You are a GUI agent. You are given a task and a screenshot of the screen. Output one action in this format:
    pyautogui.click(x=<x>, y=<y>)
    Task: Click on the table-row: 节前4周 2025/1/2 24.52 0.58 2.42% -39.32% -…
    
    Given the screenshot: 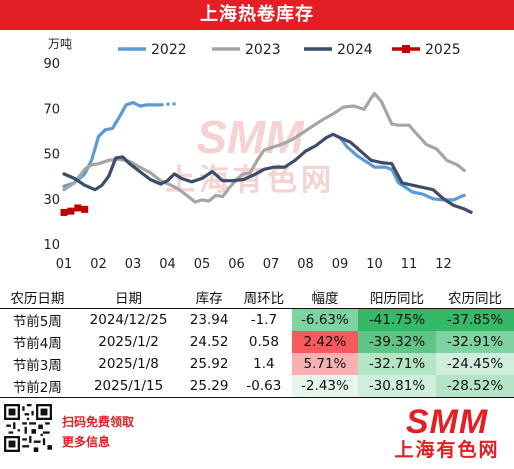 What is the action you would take?
    pyautogui.click(x=257, y=342)
    